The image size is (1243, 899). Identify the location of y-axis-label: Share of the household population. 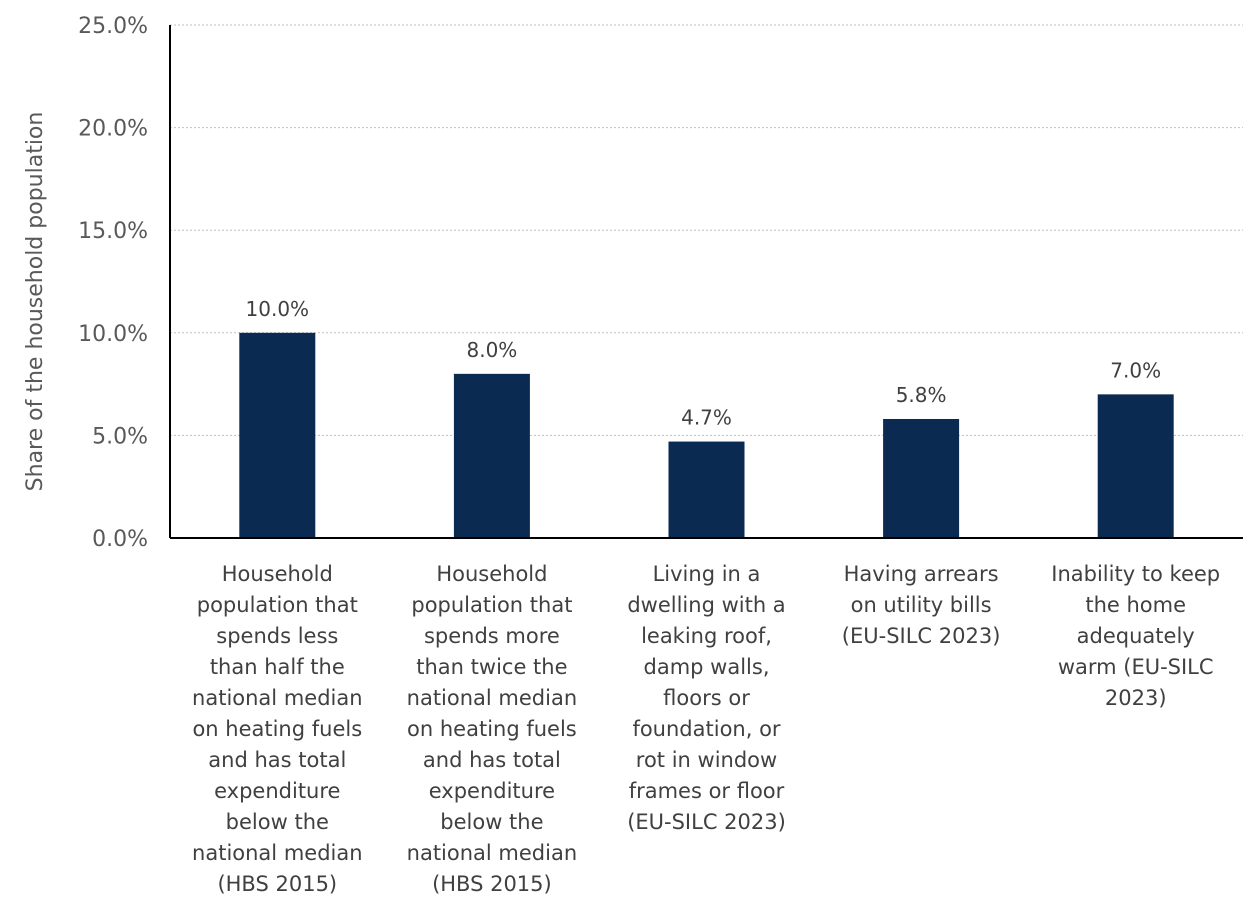
(35, 302).